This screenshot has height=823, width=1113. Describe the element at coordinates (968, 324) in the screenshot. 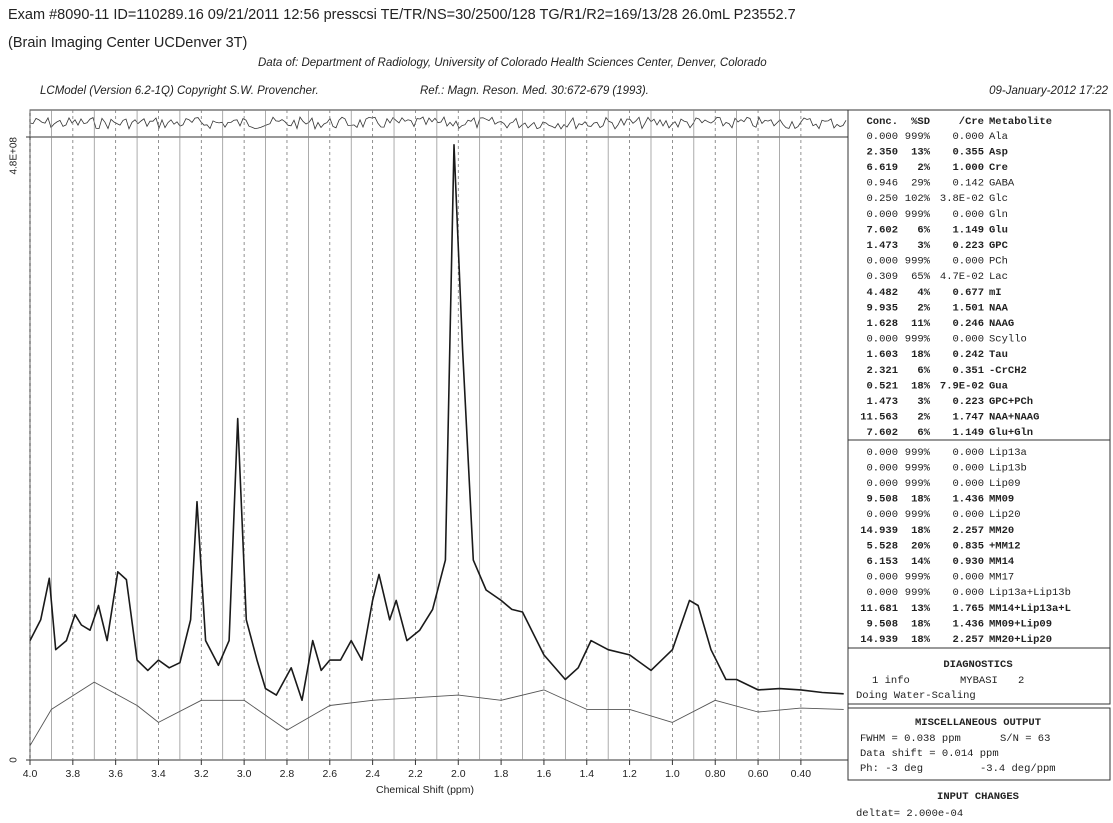

I see `table-cell: 0.246` at that location.